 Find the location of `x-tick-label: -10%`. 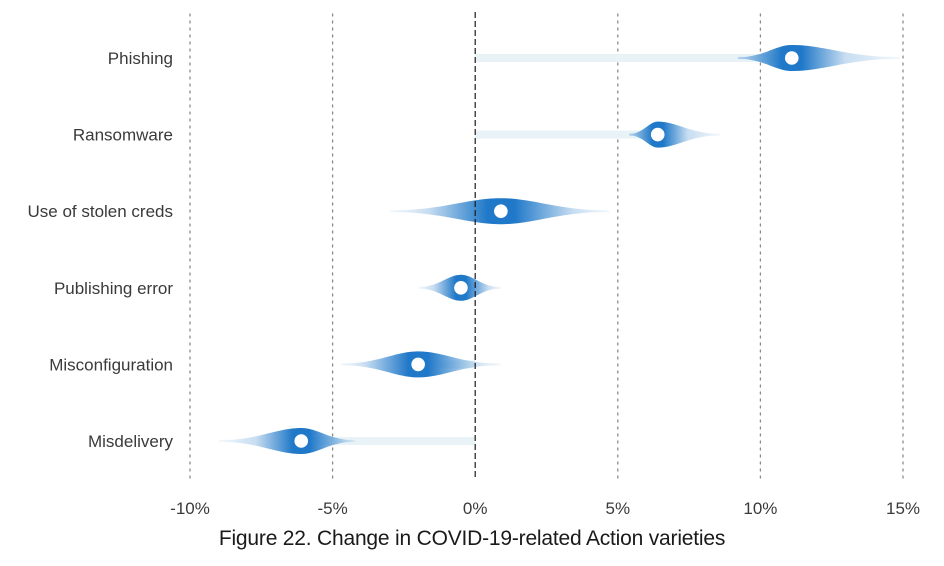

x-tick-label: -10% is located at coordinates (190, 508).